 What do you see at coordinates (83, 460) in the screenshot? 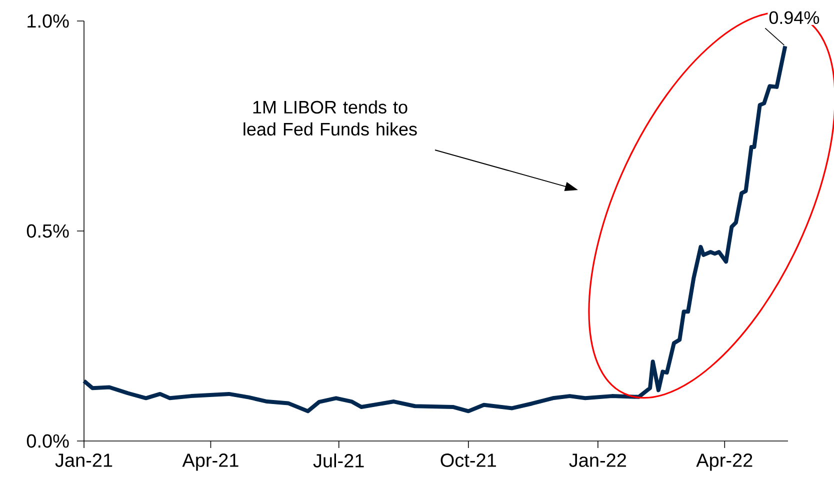
I see `x-tick-label: Jan-21` at bounding box center [83, 460].